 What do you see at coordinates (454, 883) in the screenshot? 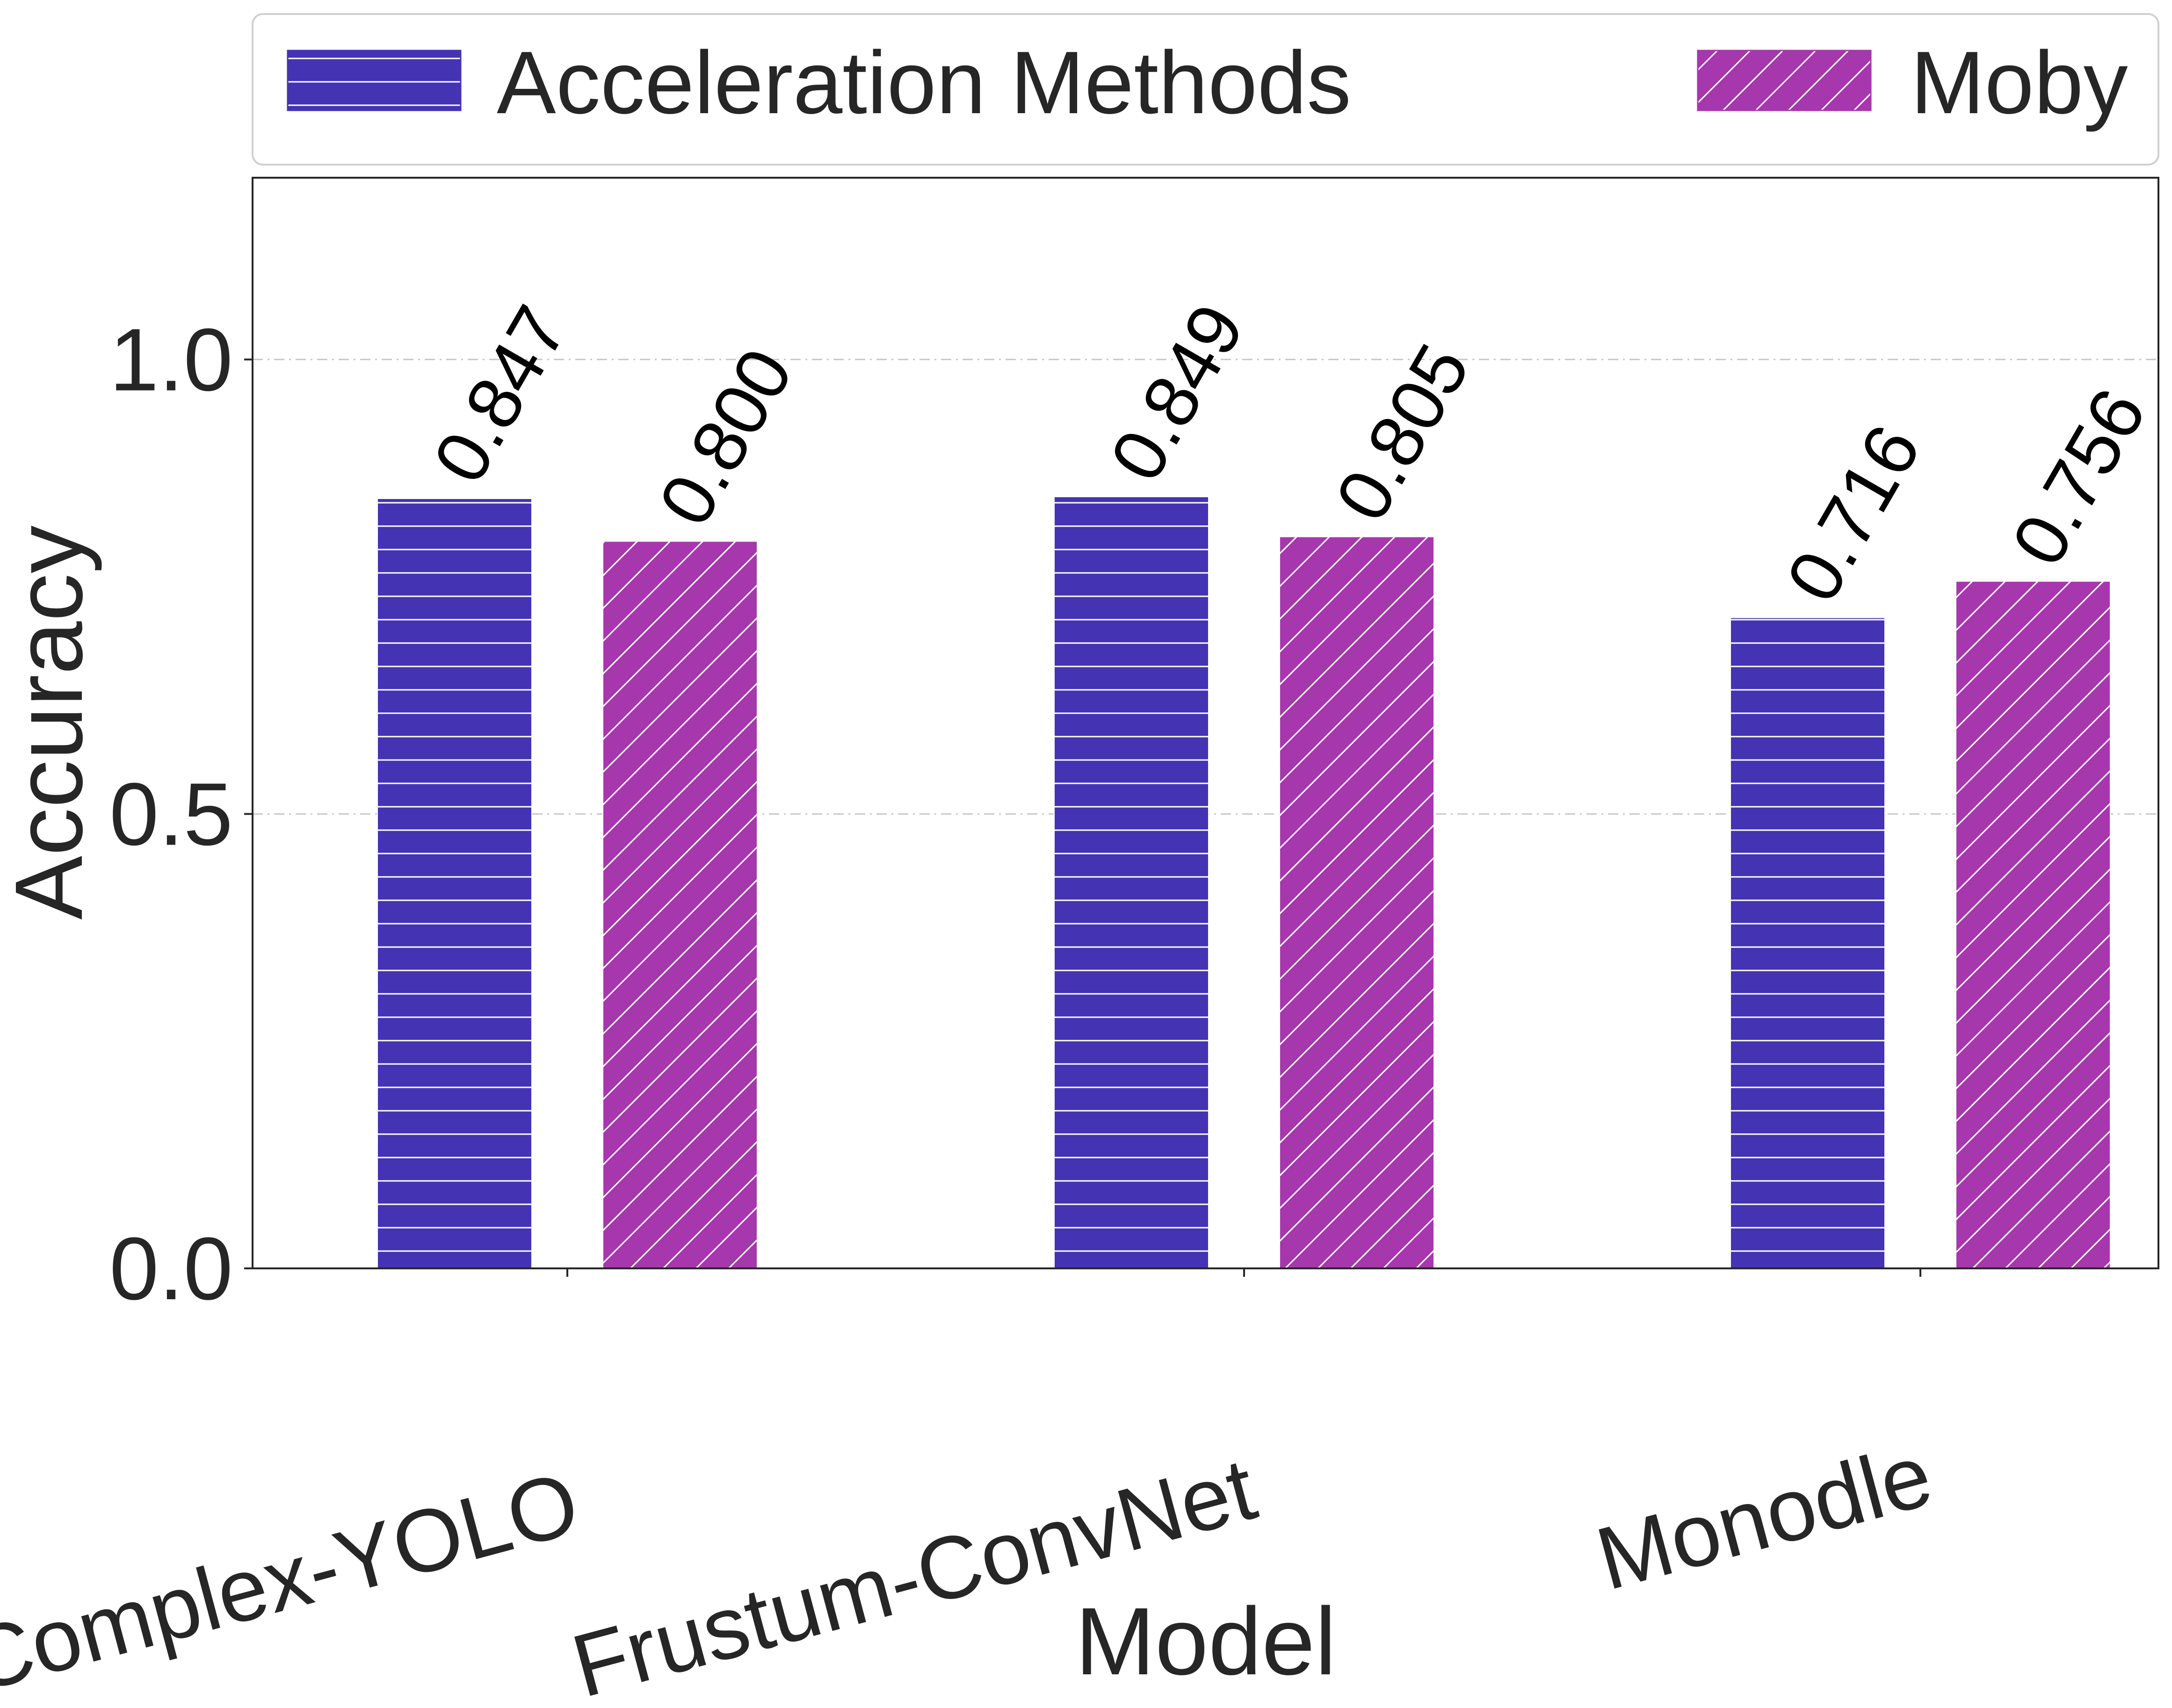
I see `bar-acceleration-methods-complex-yolo` at bounding box center [454, 883].